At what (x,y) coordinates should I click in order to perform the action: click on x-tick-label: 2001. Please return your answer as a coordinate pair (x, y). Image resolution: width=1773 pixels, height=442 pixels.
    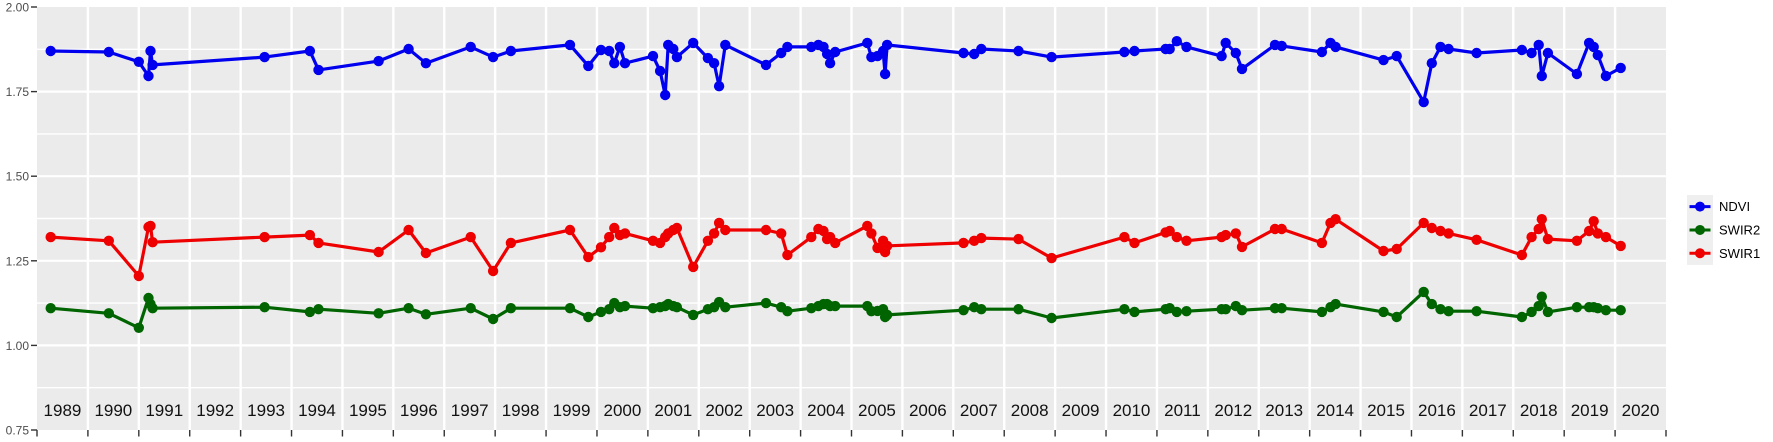
    Looking at the image, I should click on (673, 410).